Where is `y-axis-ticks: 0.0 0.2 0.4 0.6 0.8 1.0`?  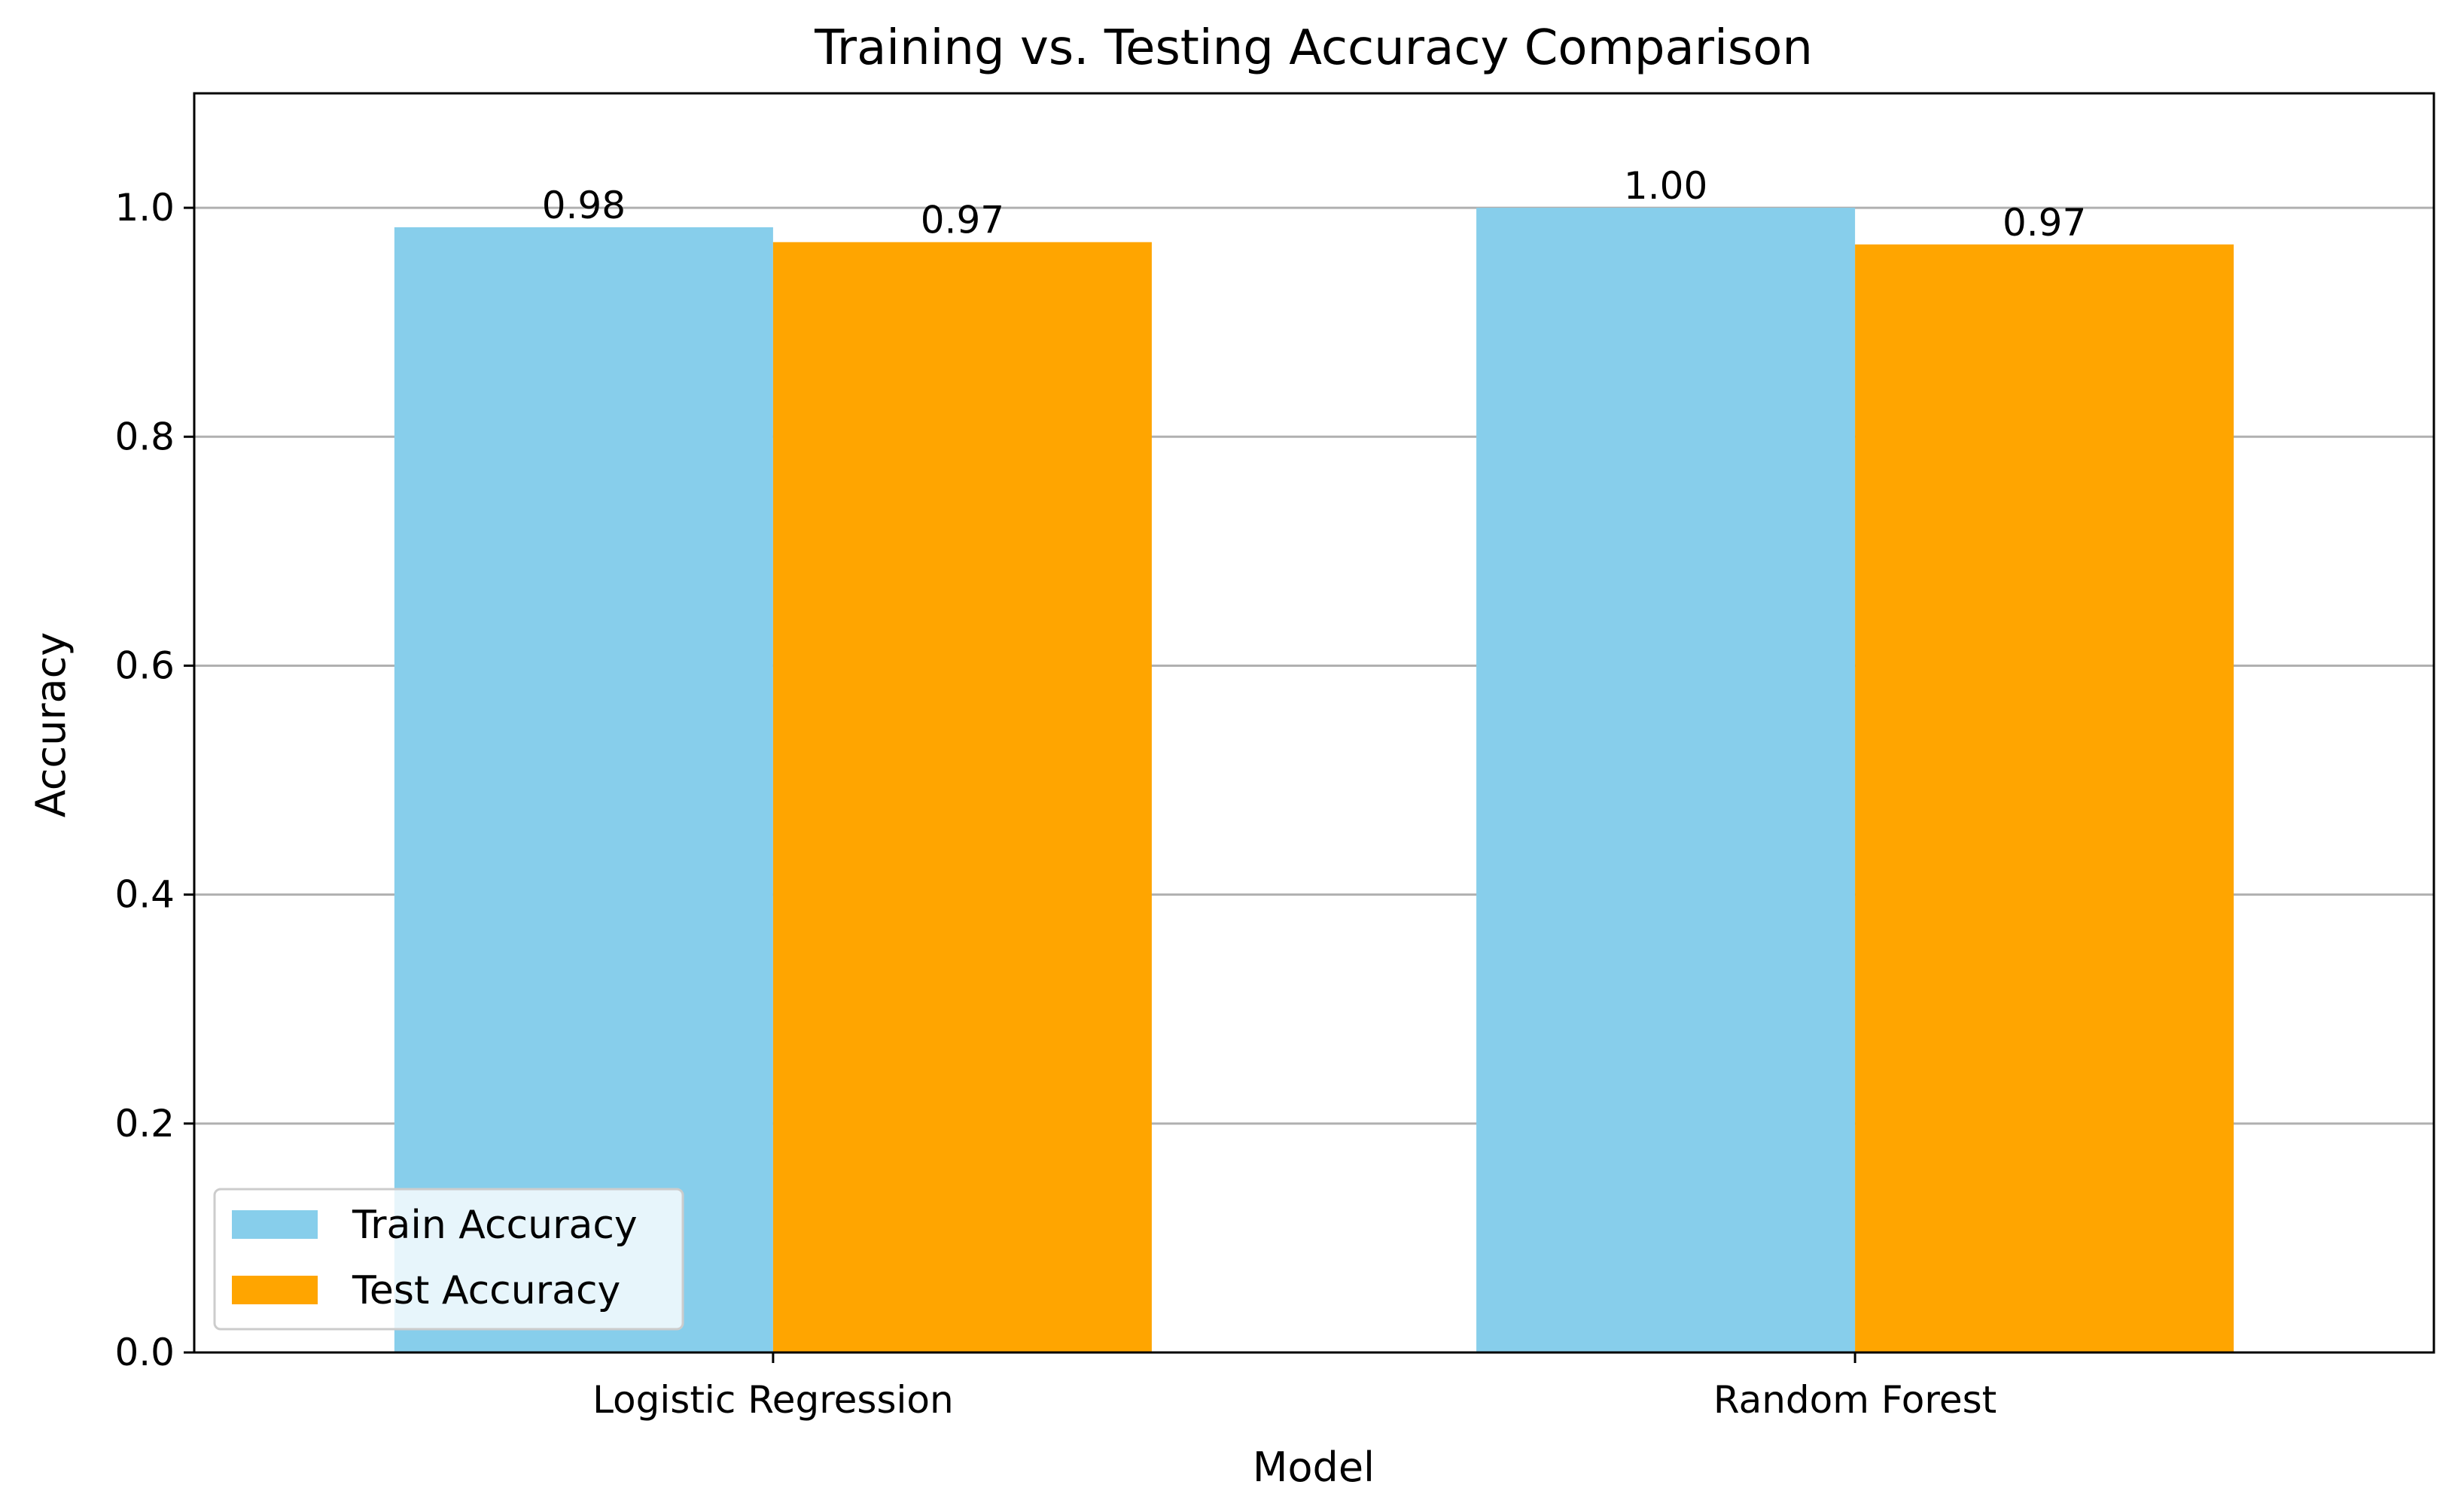 y-axis-ticks: 0.0 0.2 0.4 0.6 0.8 1.0 is located at coordinates (154, 780).